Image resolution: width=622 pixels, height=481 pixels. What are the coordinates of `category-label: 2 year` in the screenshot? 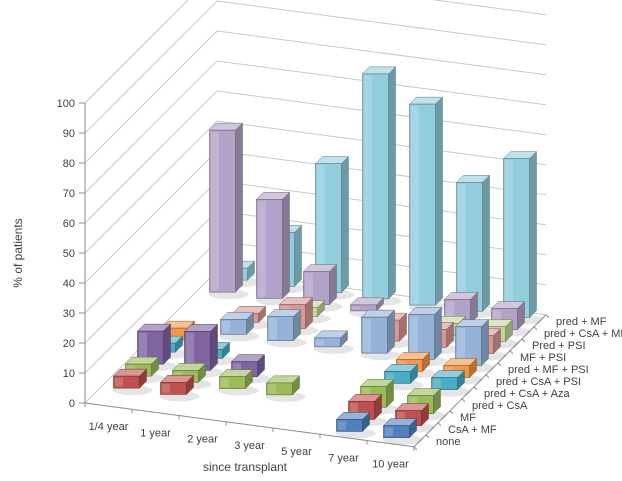 It's located at (202, 440).